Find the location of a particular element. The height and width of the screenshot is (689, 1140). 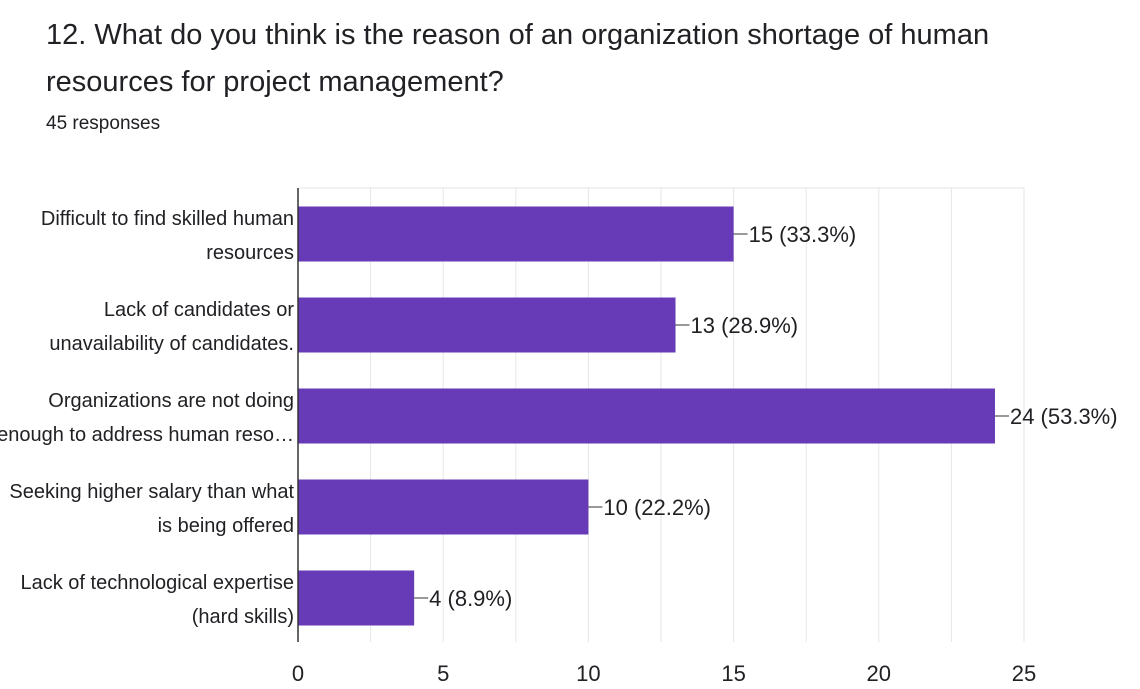

bar-value-label: 15 (33.3%) is located at coordinates (803, 234).